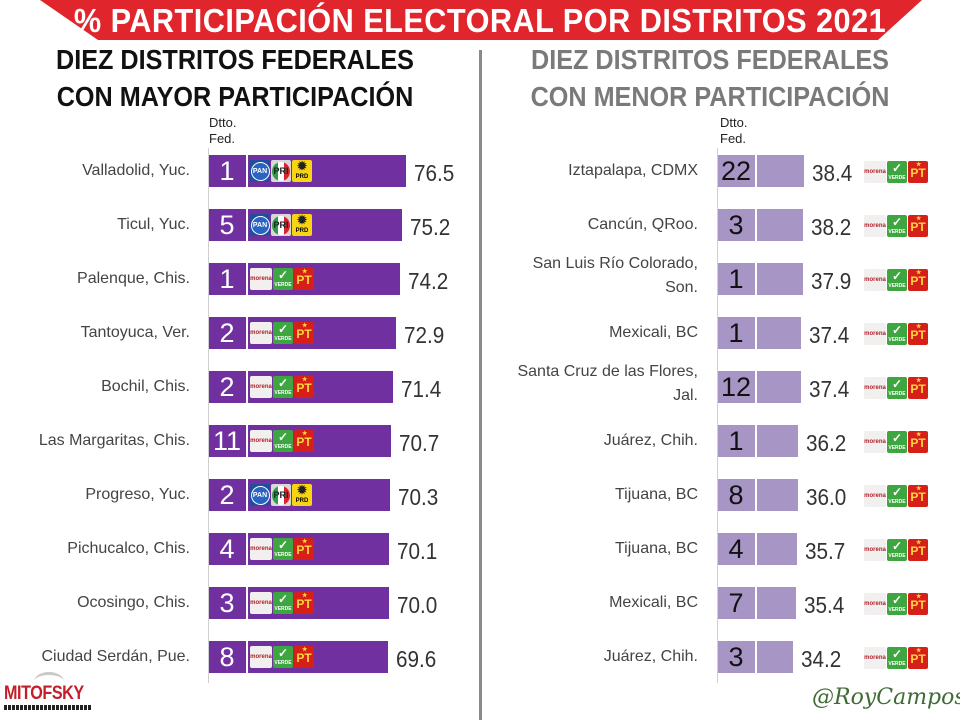 The width and height of the screenshot is (960, 720). What do you see at coordinates (416, 659) in the screenshot?
I see `value-label: 69.6` at bounding box center [416, 659].